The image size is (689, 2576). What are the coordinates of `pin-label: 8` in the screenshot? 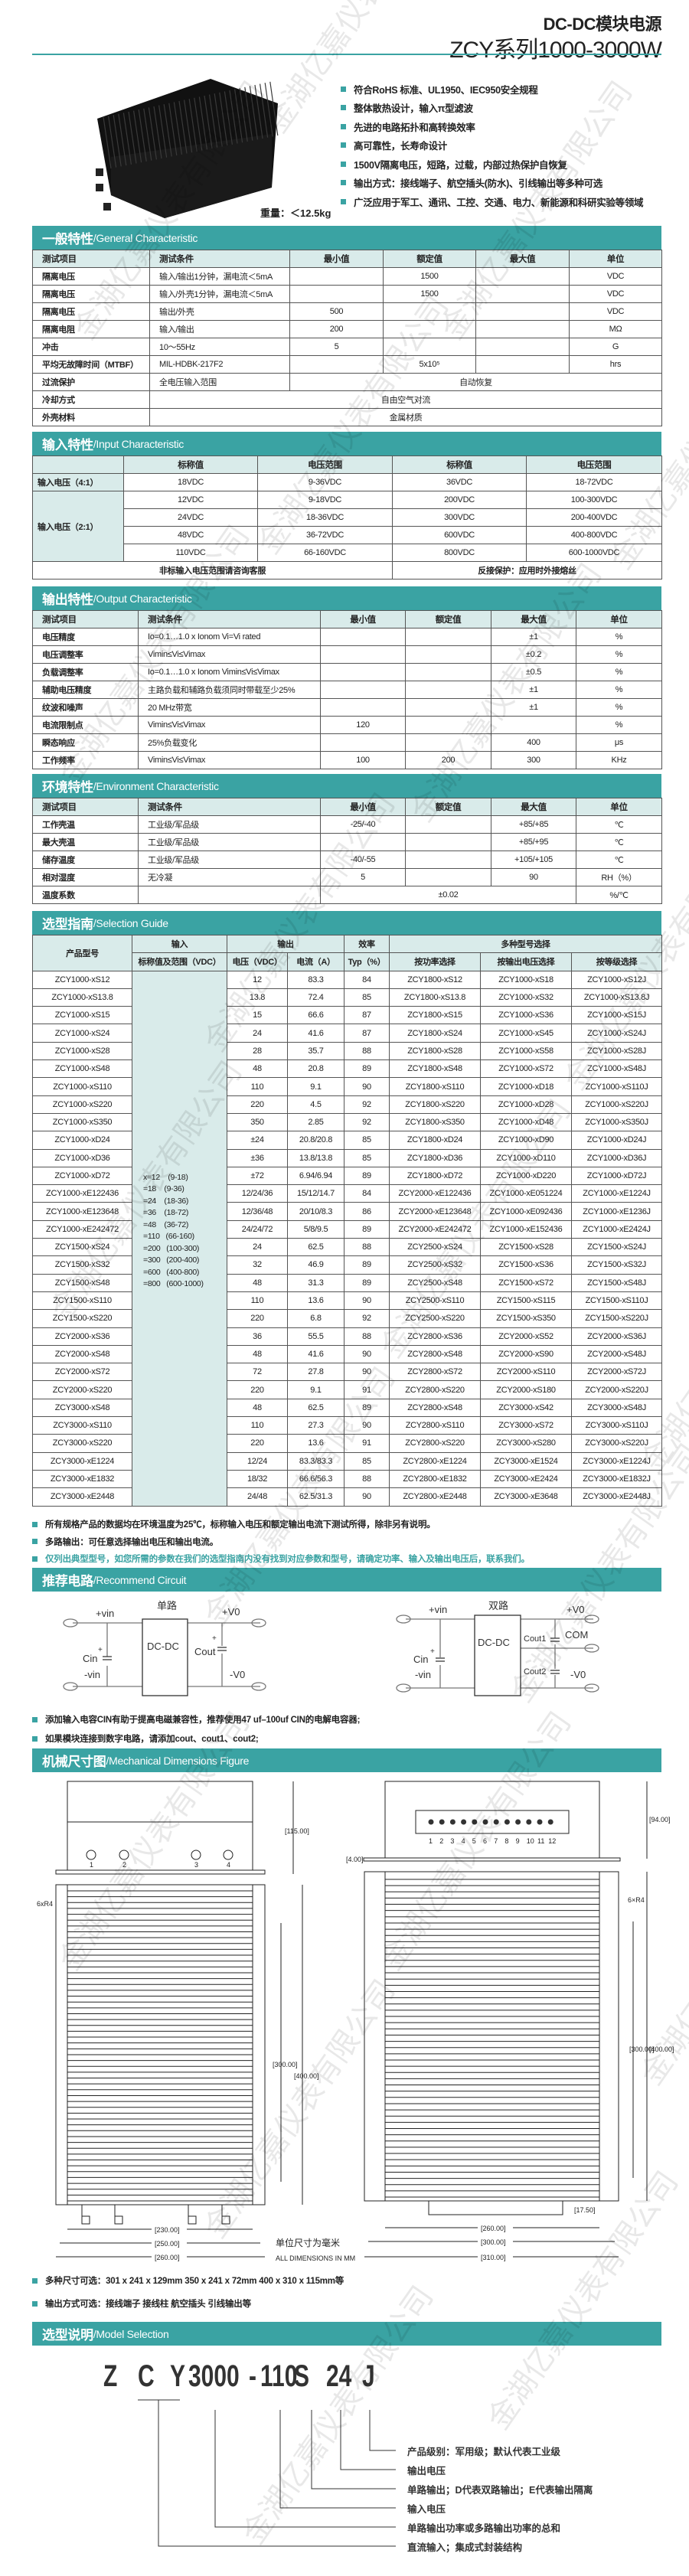 It's located at (507, 1841).